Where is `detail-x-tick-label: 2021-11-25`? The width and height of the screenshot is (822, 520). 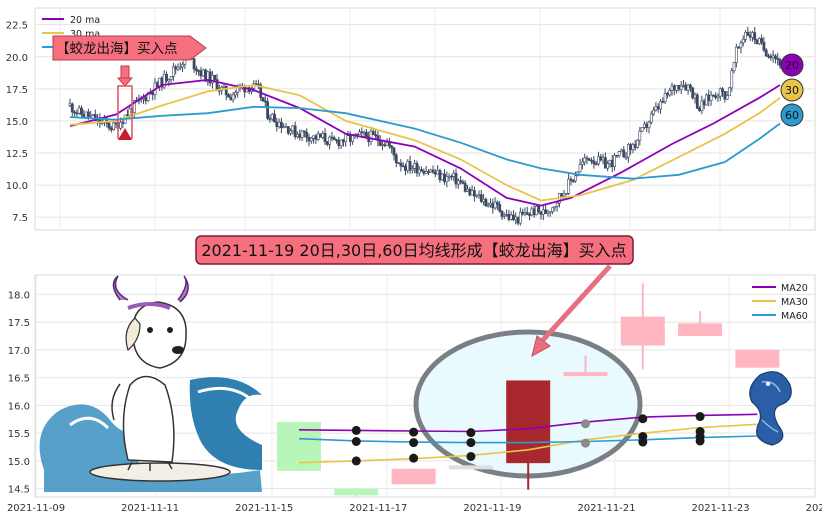 detail-x-tick-label: 2021-11-25 is located at coordinates (814, 508).